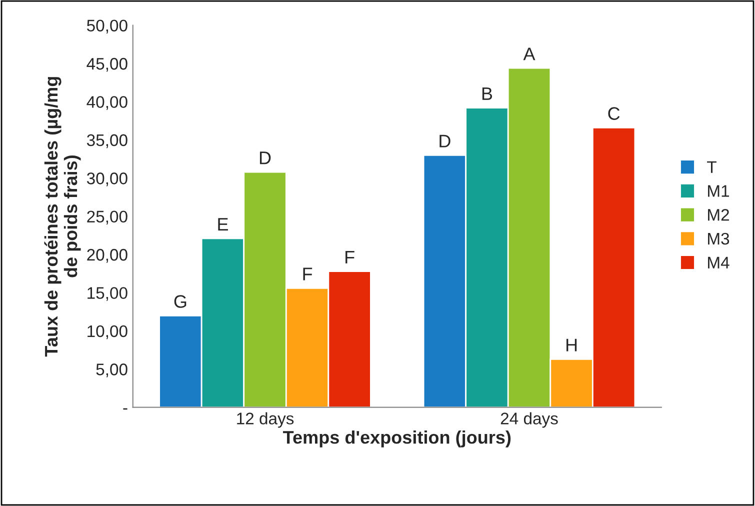  What do you see at coordinates (719, 238) in the screenshot?
I see `legend-label: M3` at bounding box center [719, 238].